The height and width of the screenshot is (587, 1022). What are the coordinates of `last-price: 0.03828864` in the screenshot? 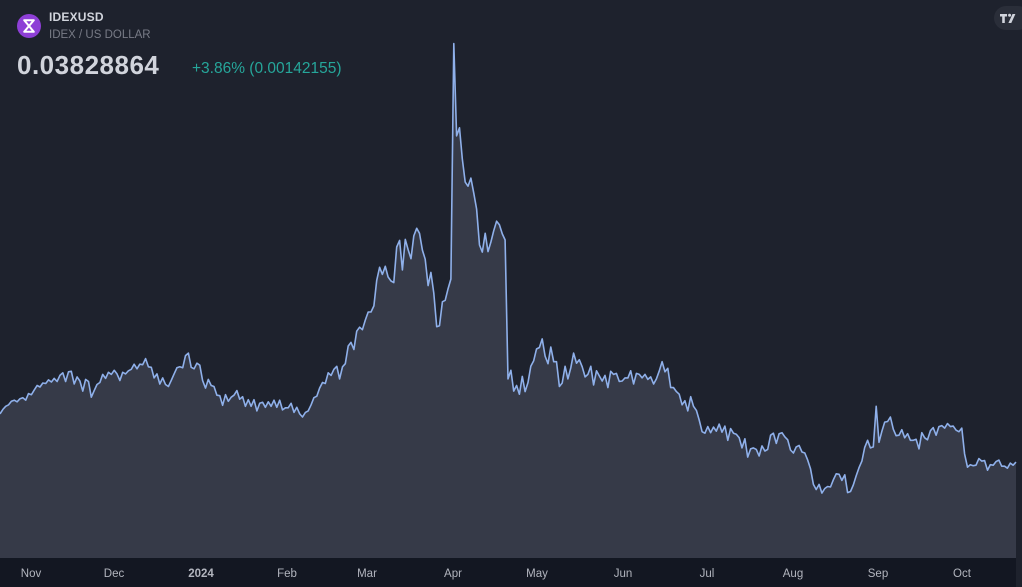 It's located at (88, 65).